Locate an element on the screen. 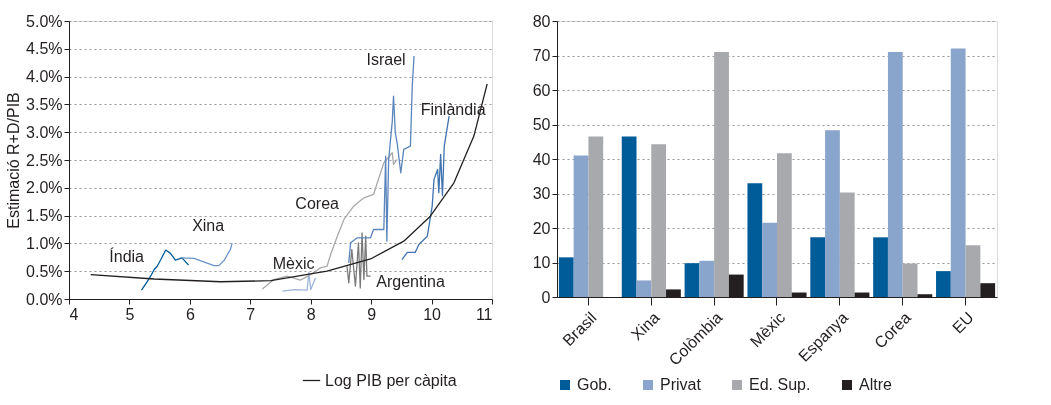 The image size is (1051, 405). legend-label: Gob. is located at coordinates (594, 384).